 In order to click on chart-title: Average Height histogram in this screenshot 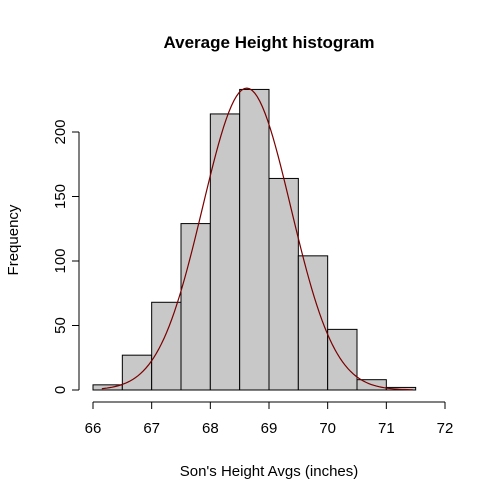, I will do `click(269, 42)`.